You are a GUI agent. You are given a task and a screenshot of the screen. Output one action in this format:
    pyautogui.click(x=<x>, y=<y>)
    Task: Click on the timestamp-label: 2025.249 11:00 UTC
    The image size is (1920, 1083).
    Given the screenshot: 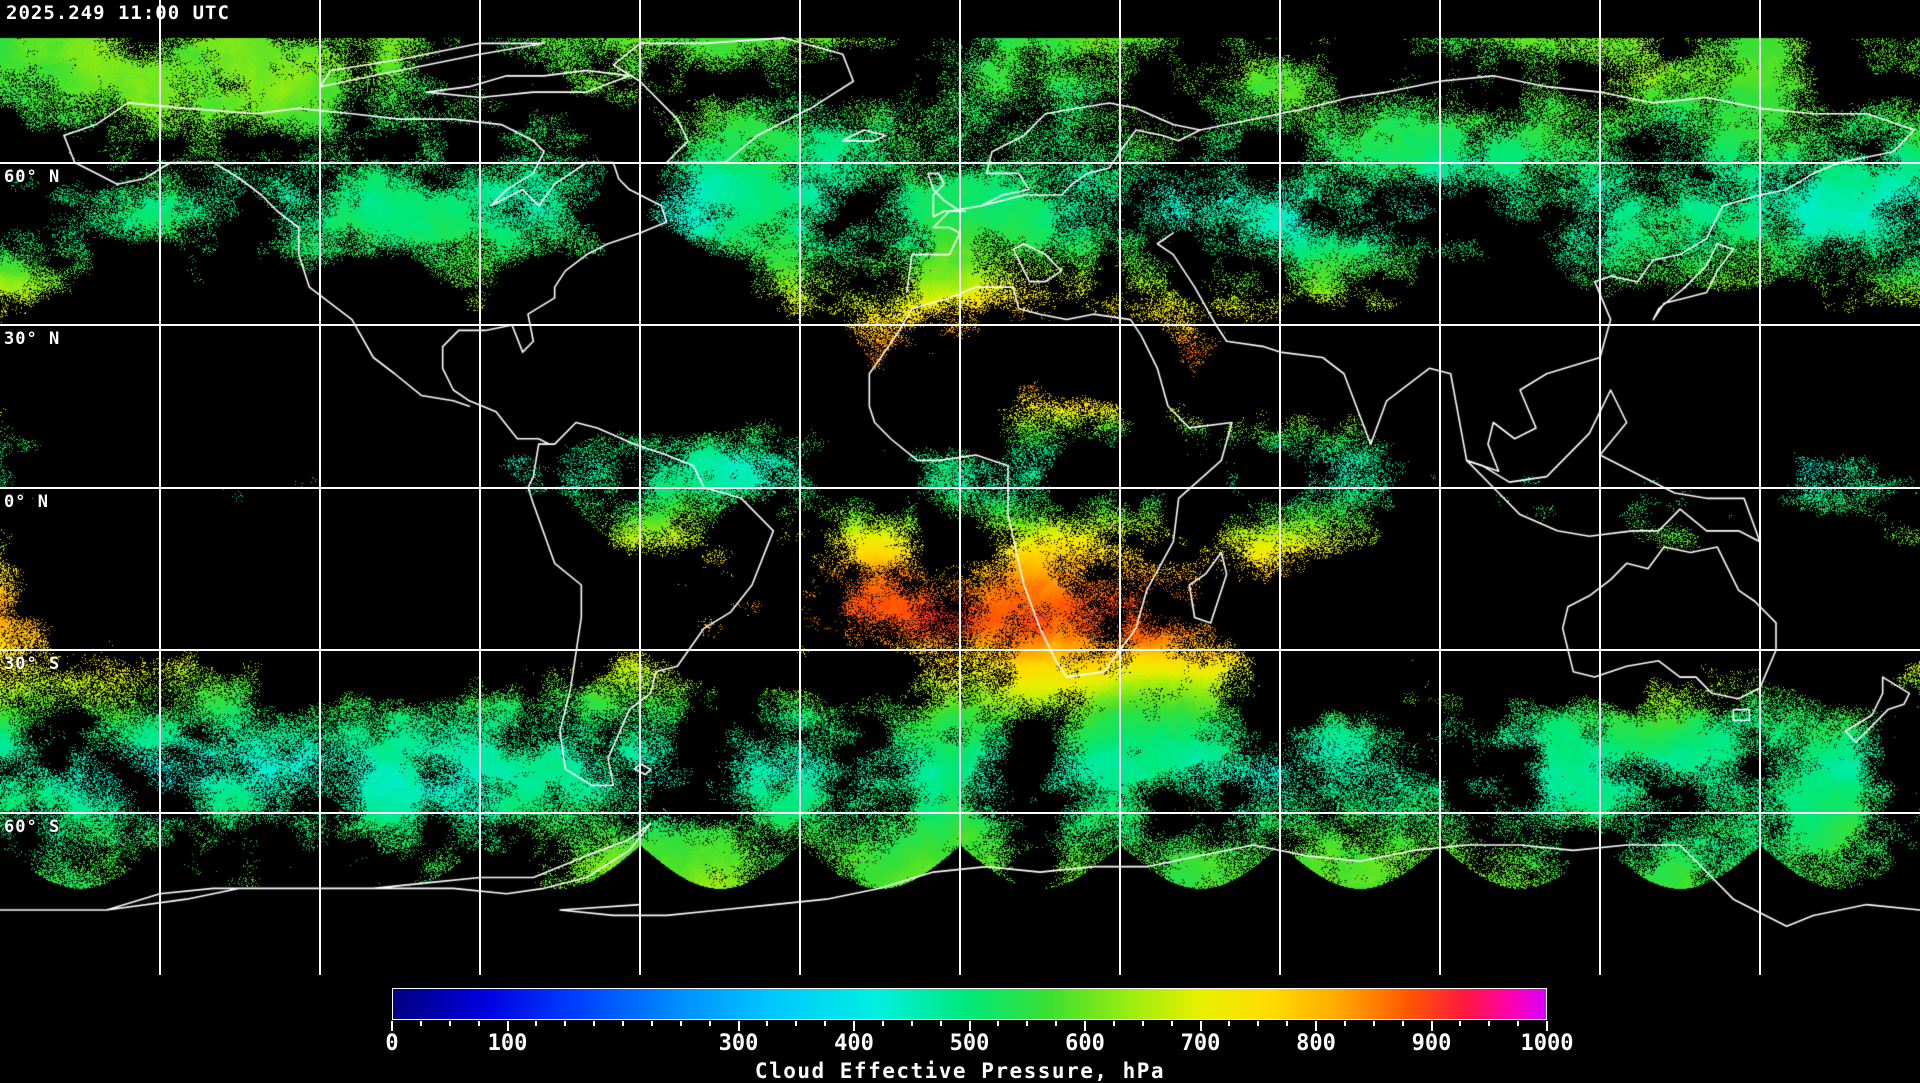 What is the action you would take?
    pyautogui.click(x=118, y=13)
    